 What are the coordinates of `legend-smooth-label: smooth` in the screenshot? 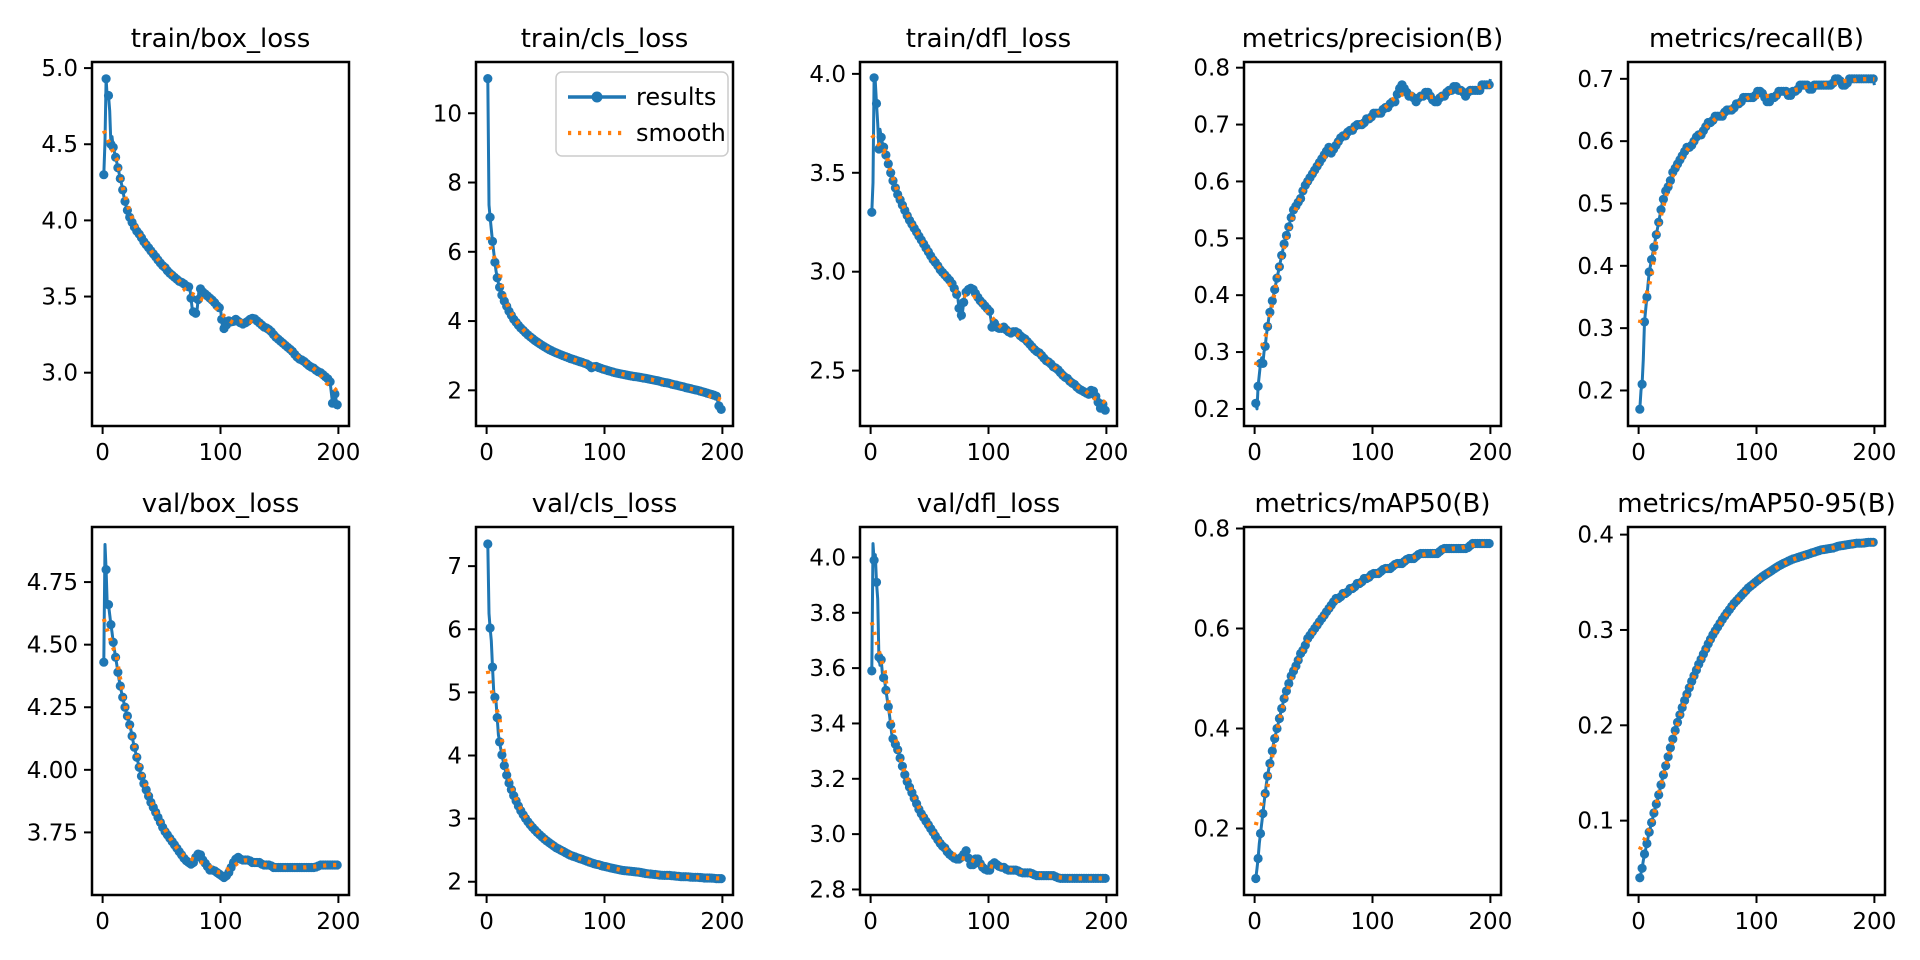 It's located at (681, 133).